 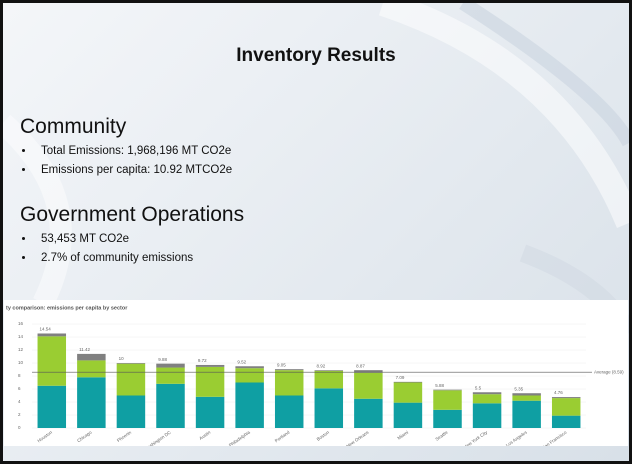 What do you see at coordinates (21, 336) in the screenshot?
I see `y-tick-label: 14` at bounding box center [21, 336].